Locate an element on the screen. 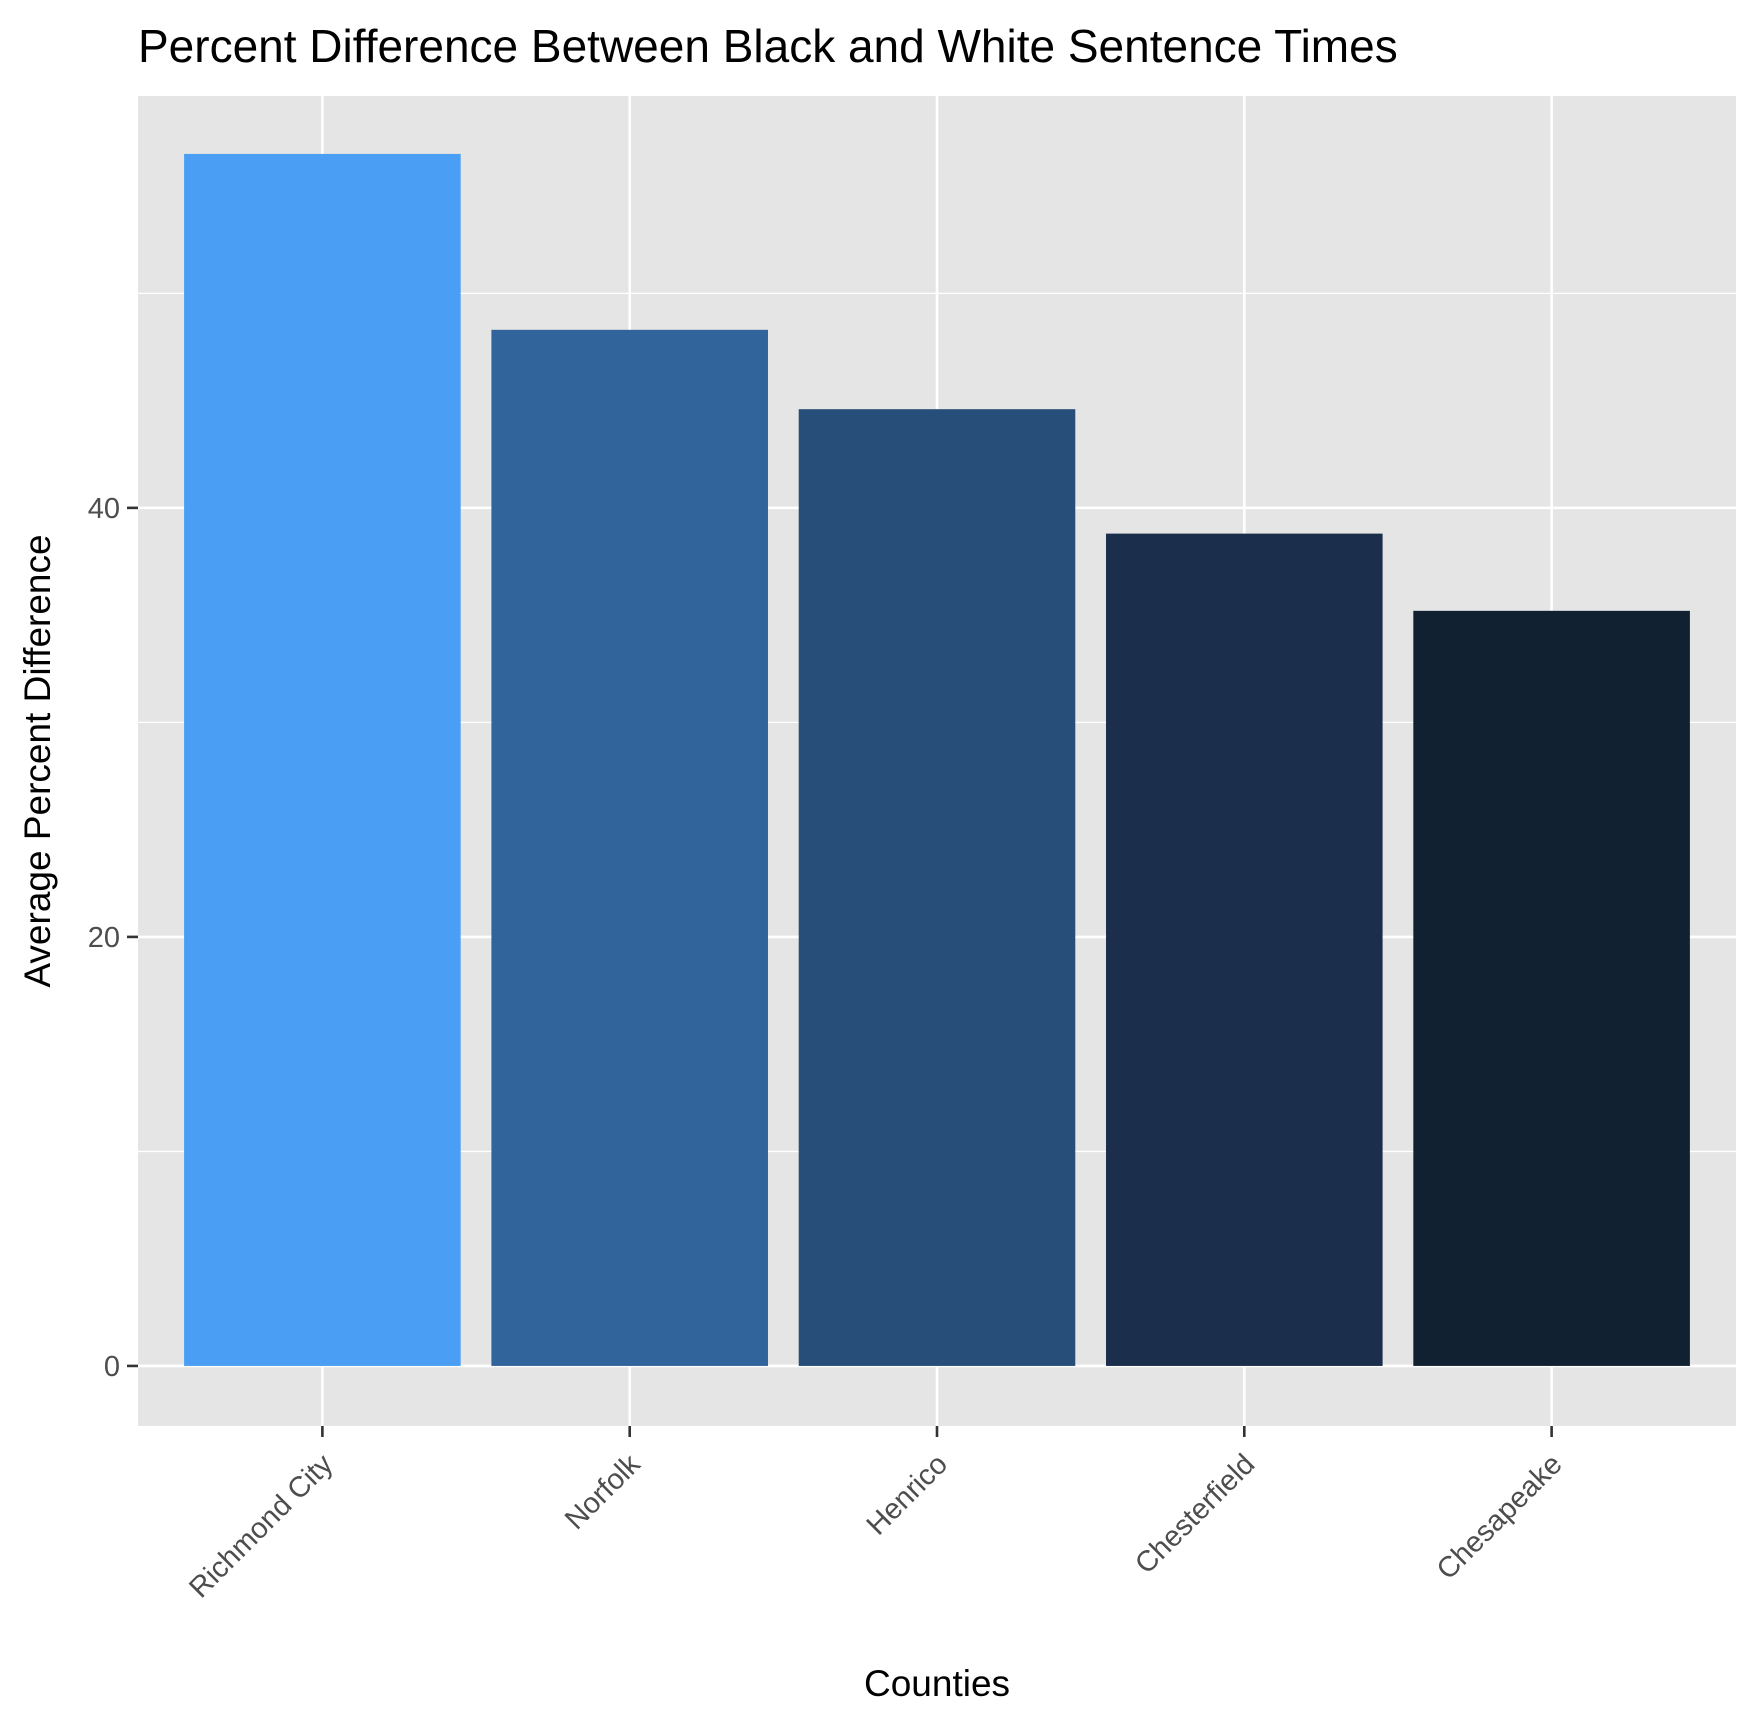 Image resolution: width=1758 pixels, height=1720 pixels. y-axis-title: Average Percent Difference is located at coordinates (37, 760).